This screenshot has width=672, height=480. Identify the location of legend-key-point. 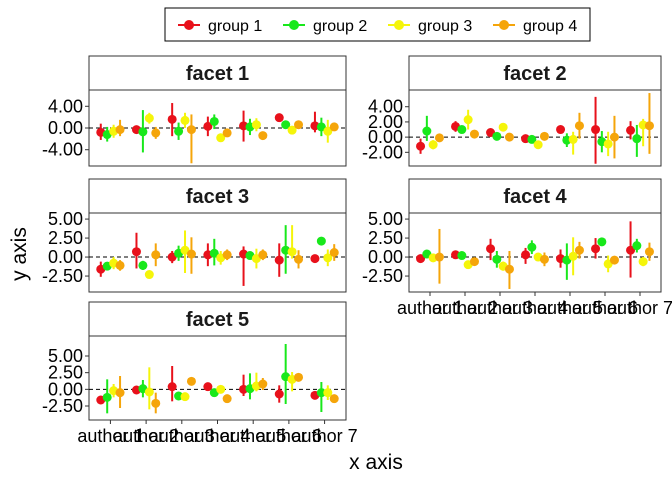
(189, 25).